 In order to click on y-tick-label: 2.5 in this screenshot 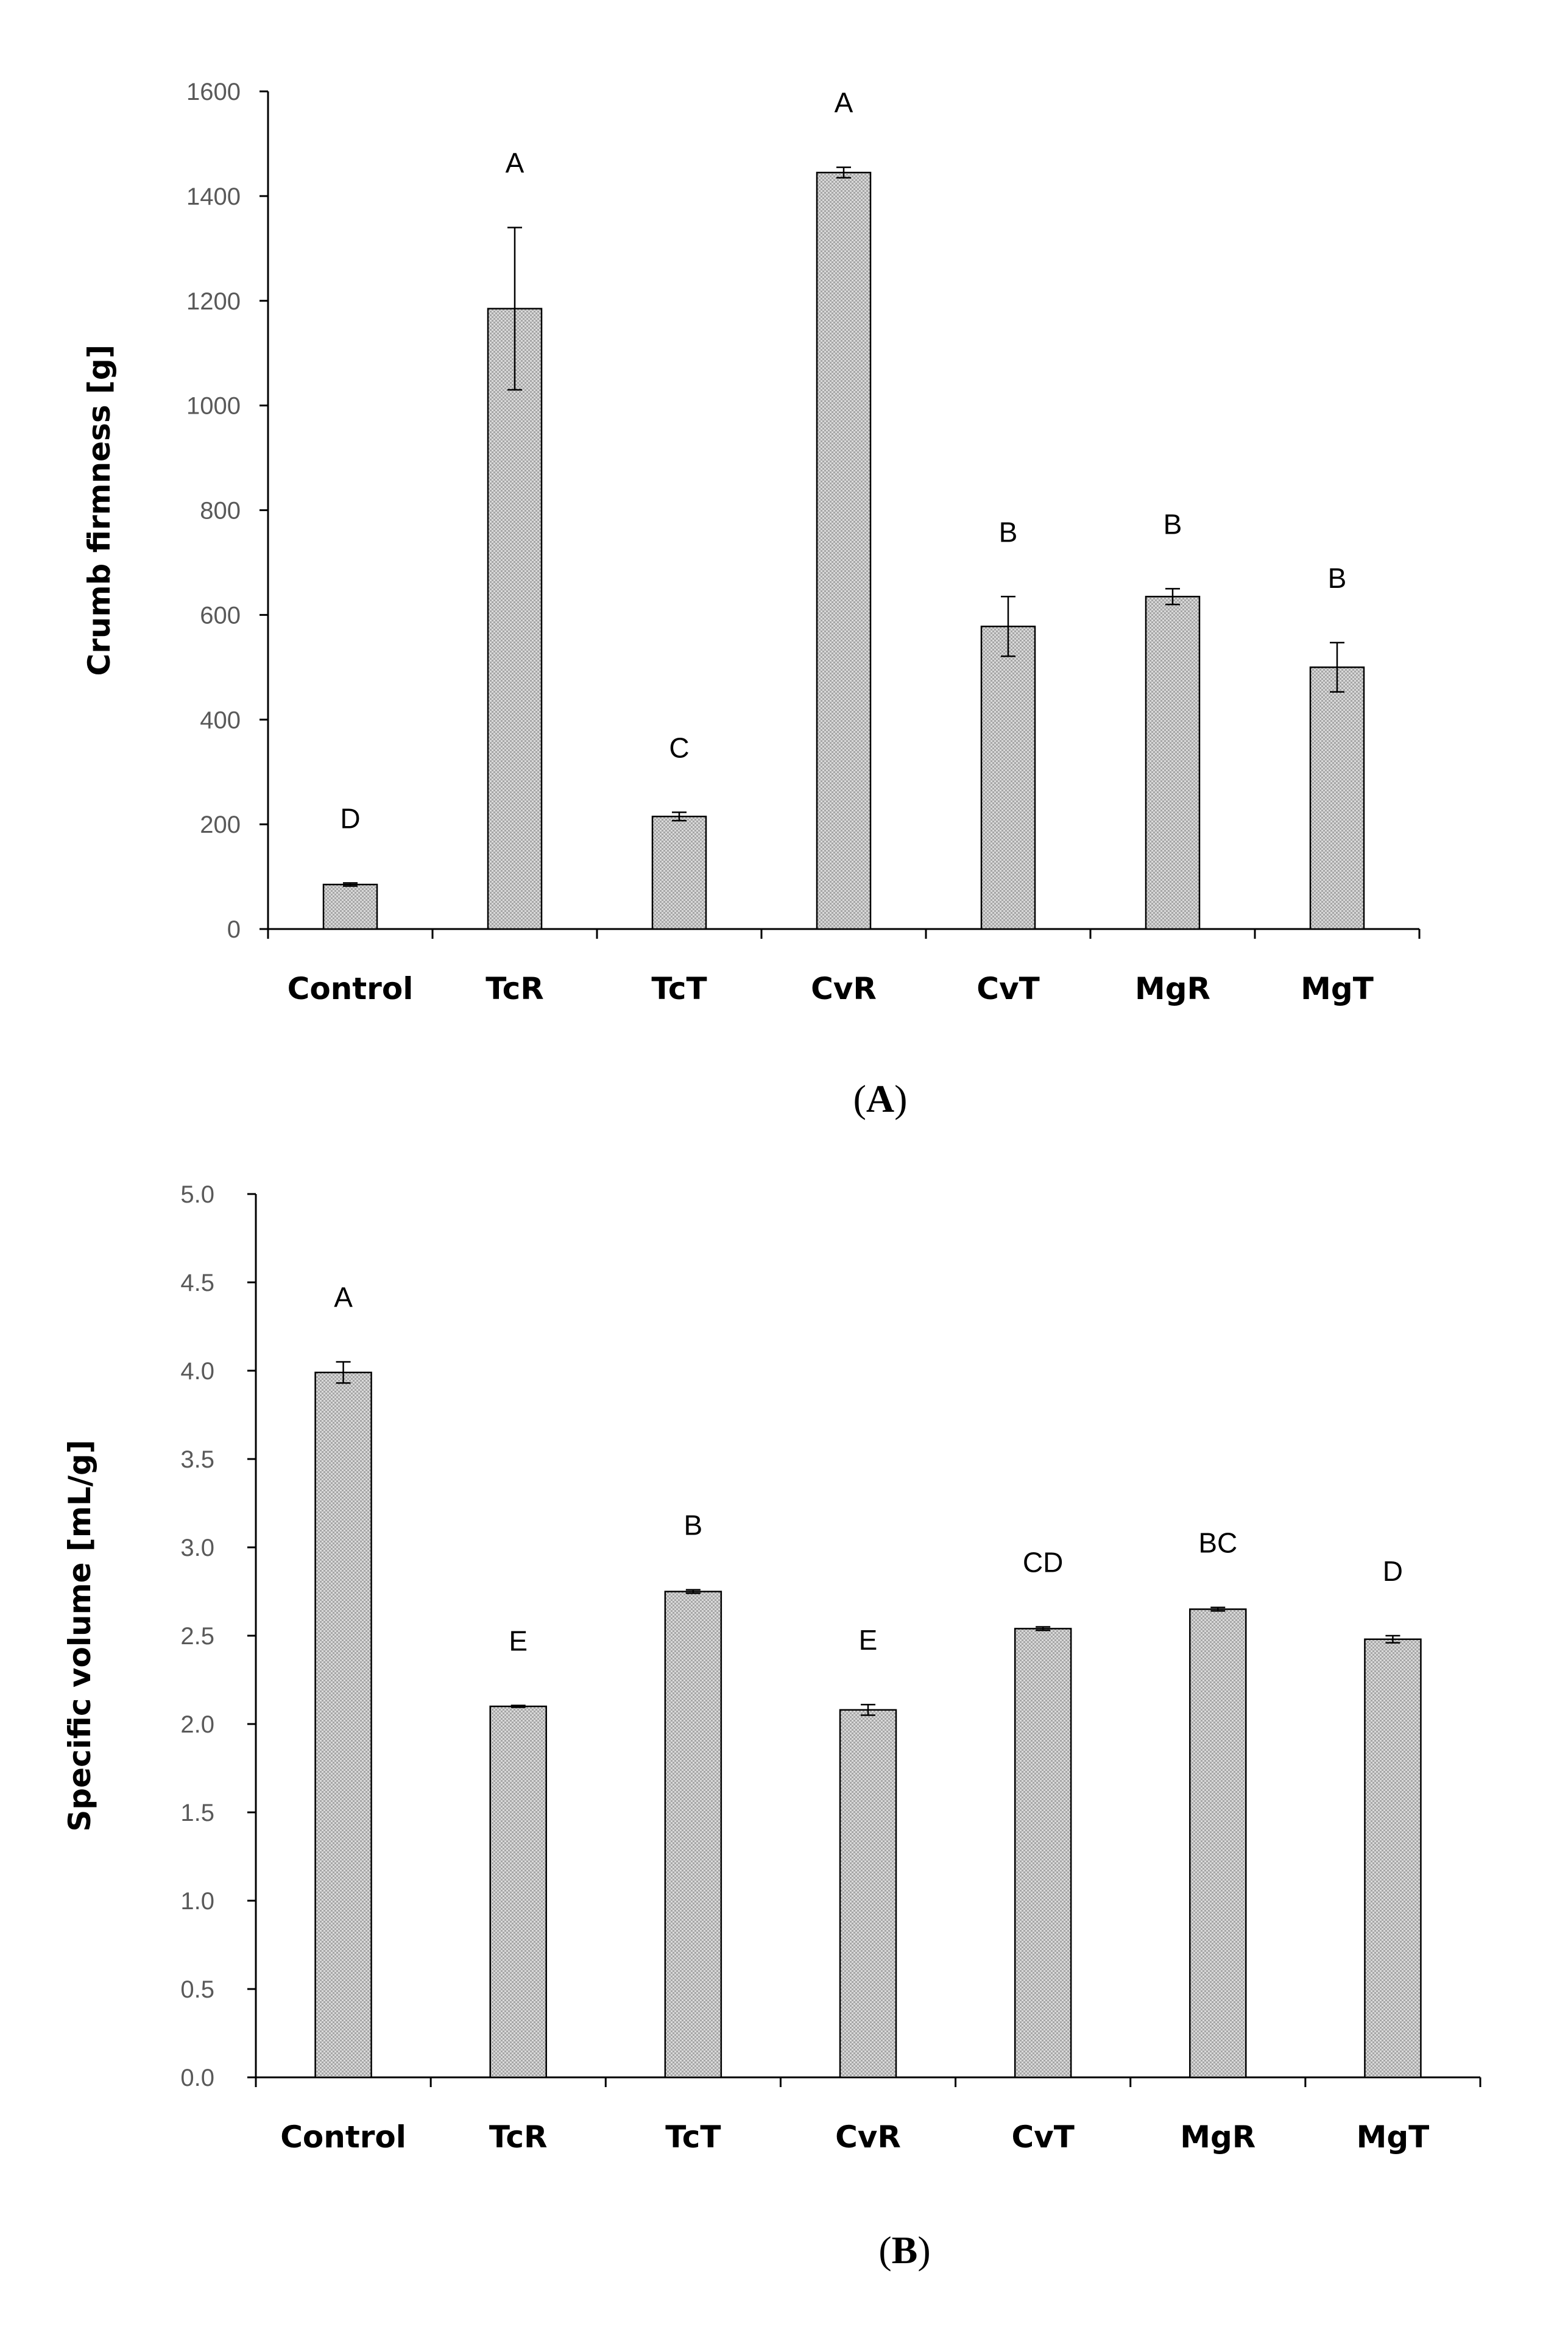, I will do `click(197, 1637)`.